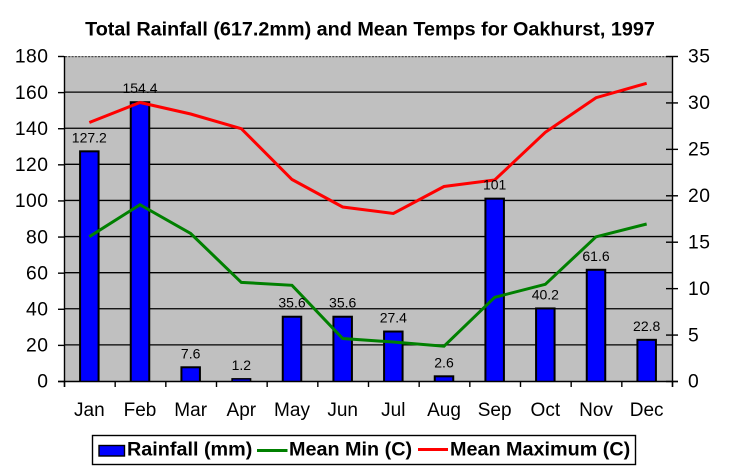 The height and width of the screenshot is (476, 730). Describe the element at coordinates (32, 165) in the screenshot. I see `svg-text: 120` at that location.